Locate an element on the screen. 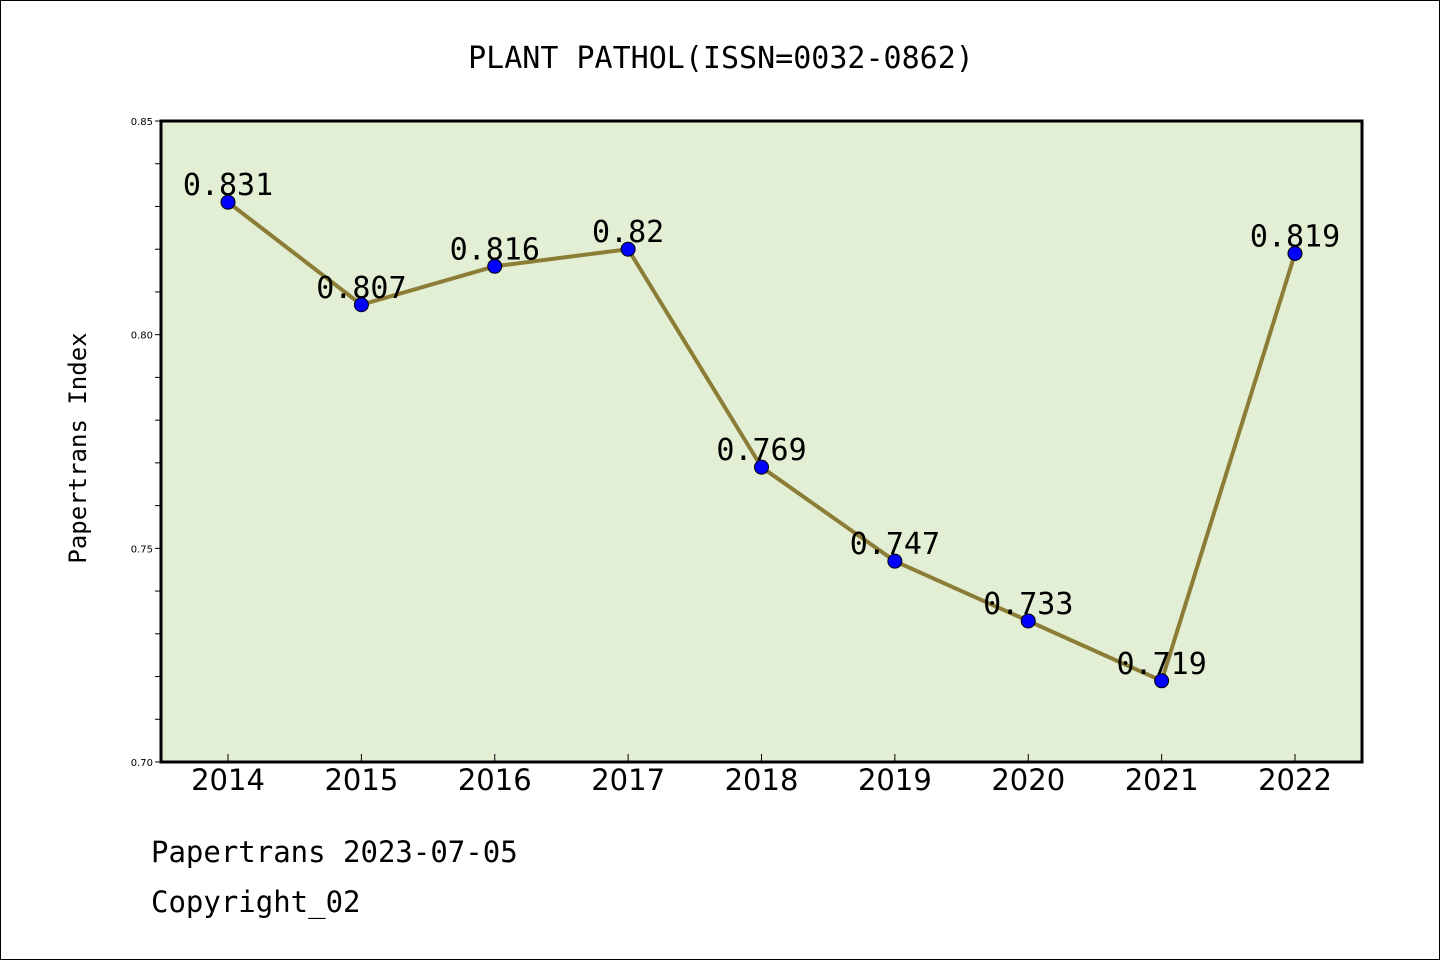 Image resolution: width=1440 pixels, height=961 pixels. x-tick-label: 2016 is located at coordinates (495, 780).